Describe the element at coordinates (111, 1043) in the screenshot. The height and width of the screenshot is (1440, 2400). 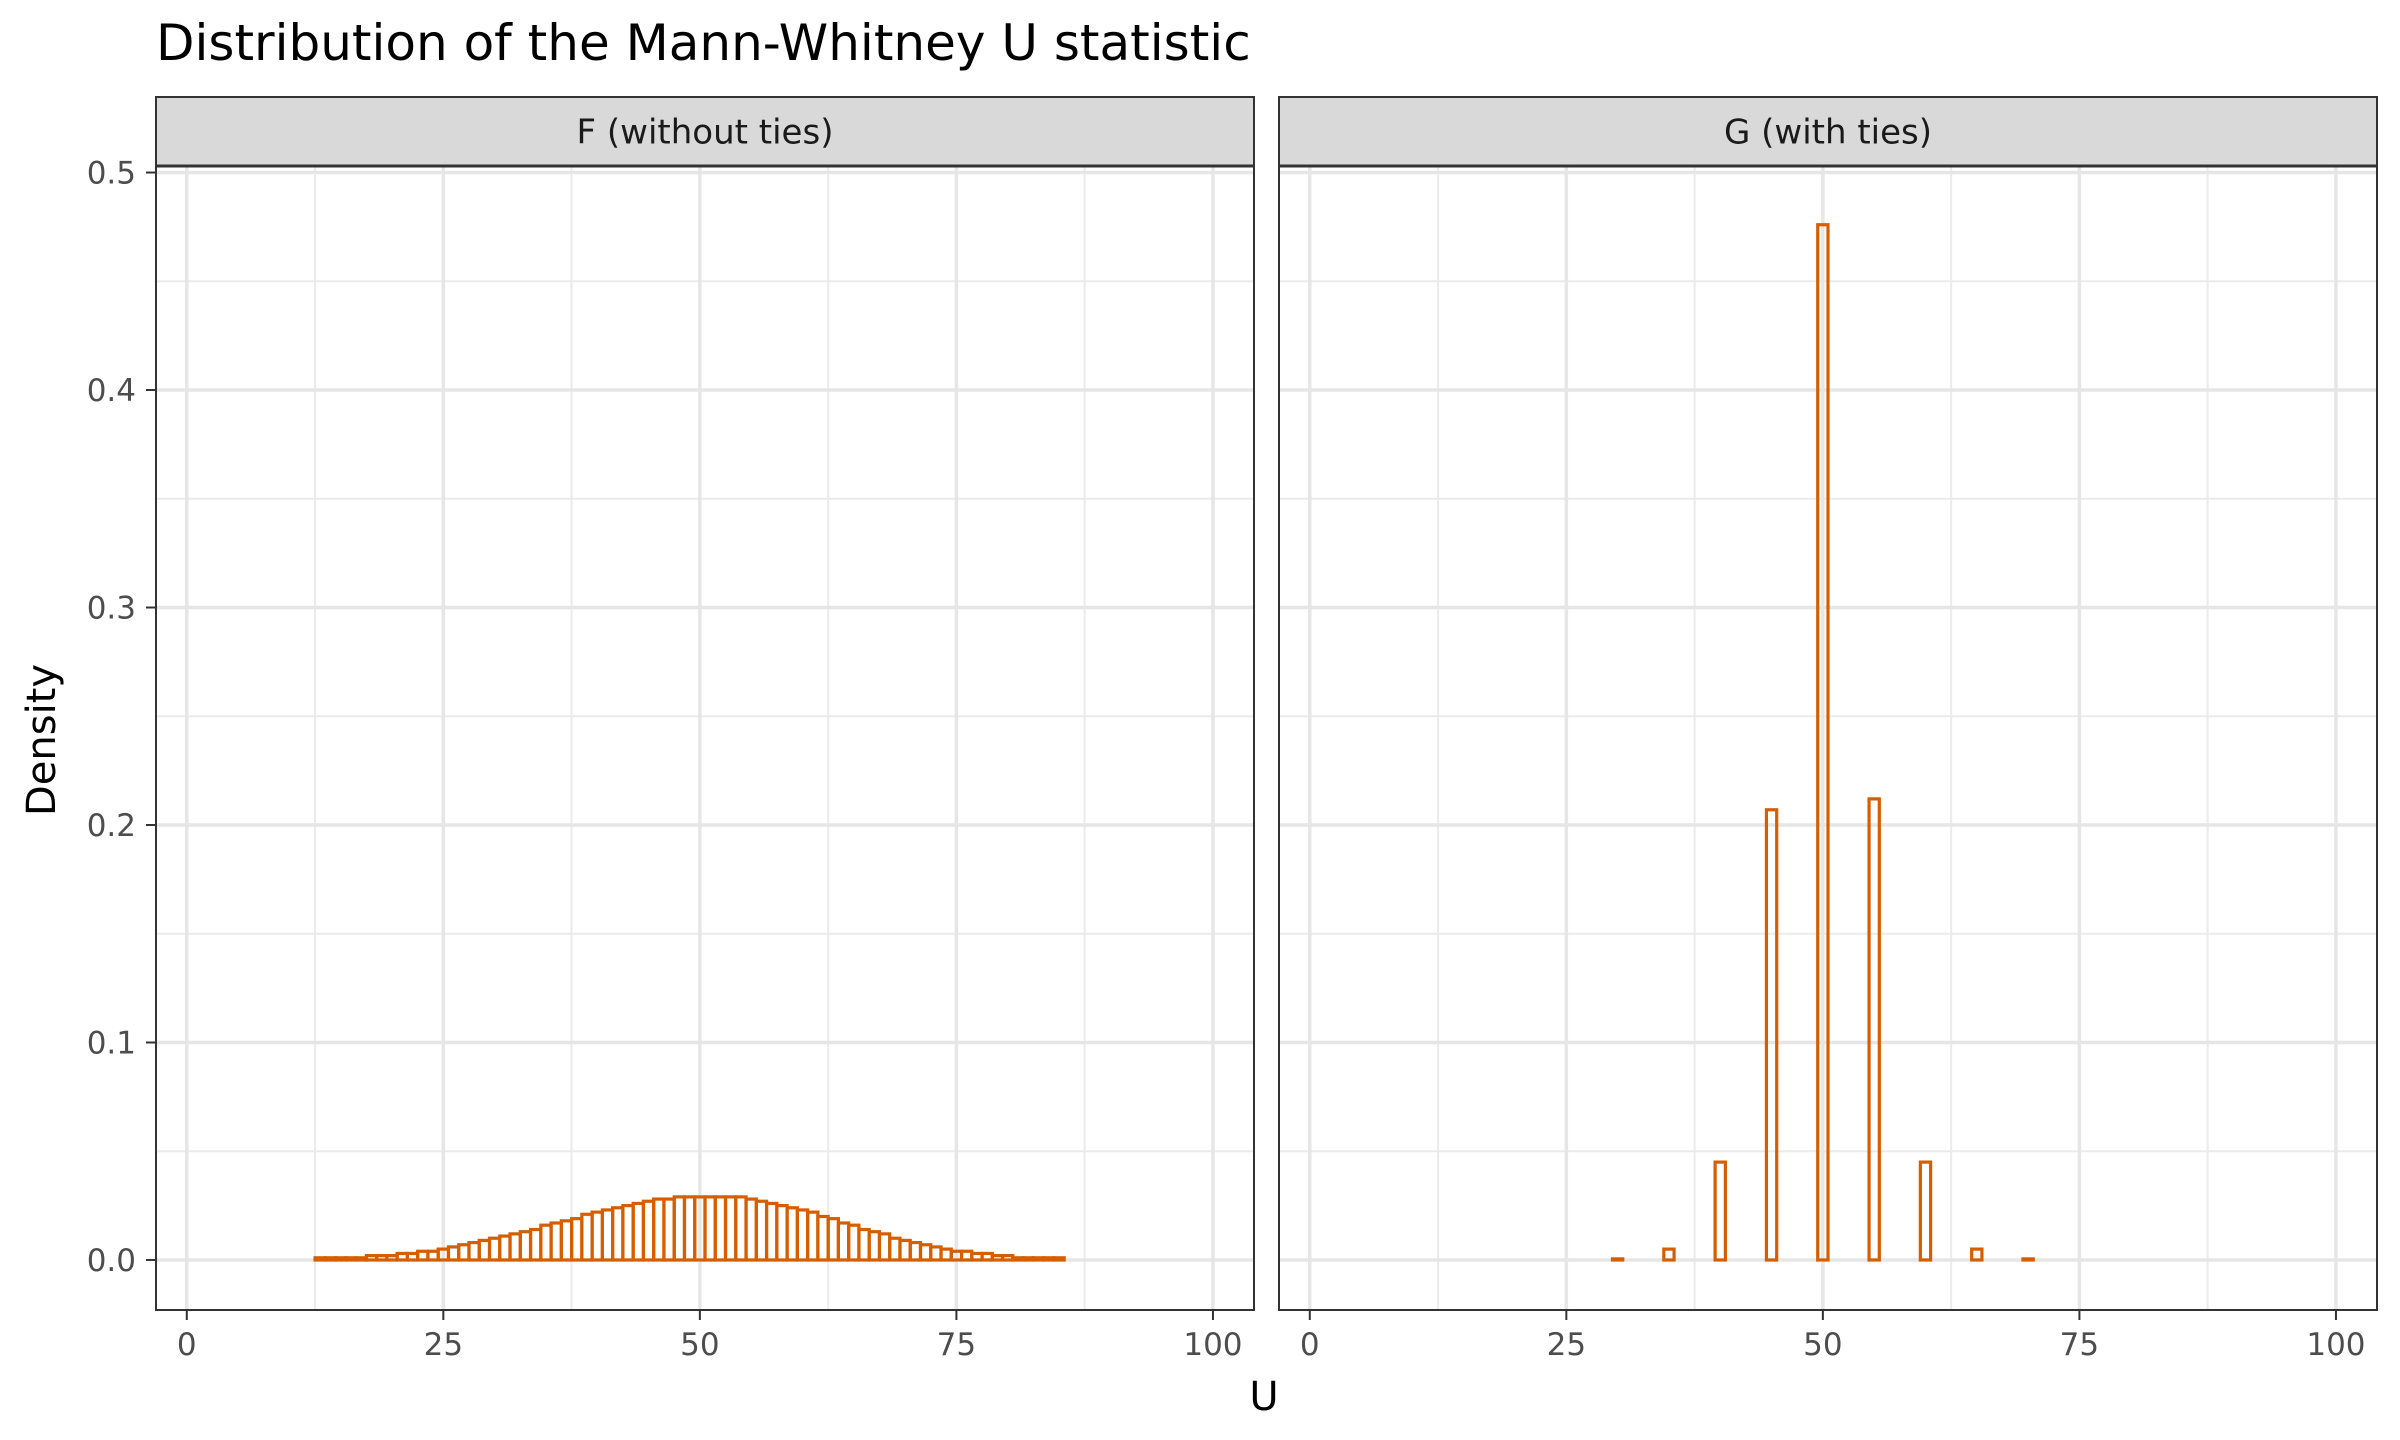
I see `y-tick-label: 0.1` at that location.